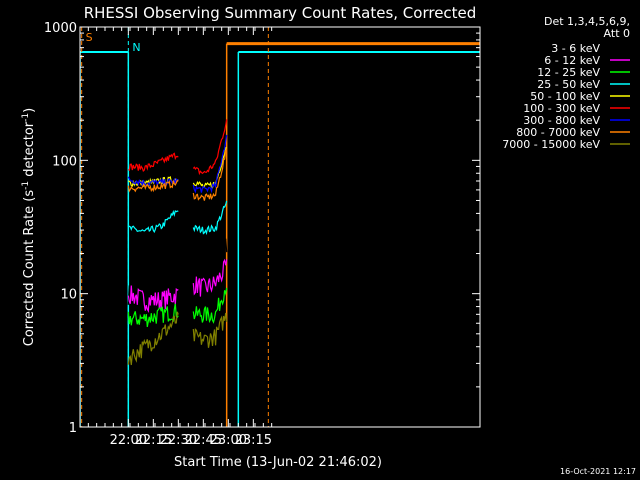  Describe the element at coordinates (565, 96) in the screenshot. I see `legend-label: 50 - 100 keV` at that location.